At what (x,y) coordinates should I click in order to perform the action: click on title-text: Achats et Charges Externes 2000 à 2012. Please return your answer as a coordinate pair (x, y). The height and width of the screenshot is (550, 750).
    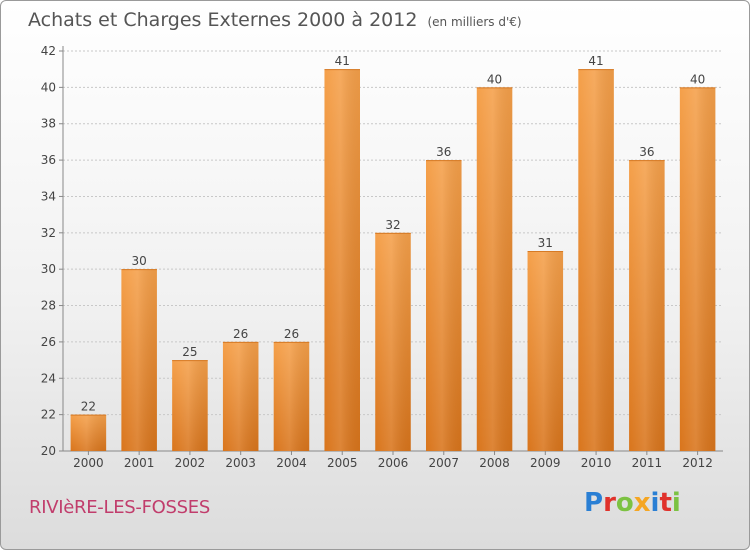
    Looking at the image, I should click on (223, 20).